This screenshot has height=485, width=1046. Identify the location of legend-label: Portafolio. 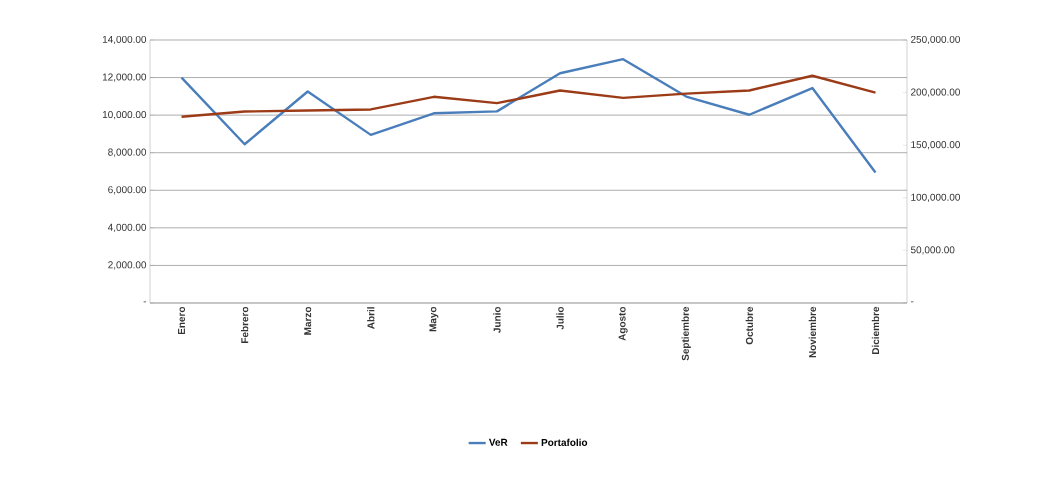
(564, 442).